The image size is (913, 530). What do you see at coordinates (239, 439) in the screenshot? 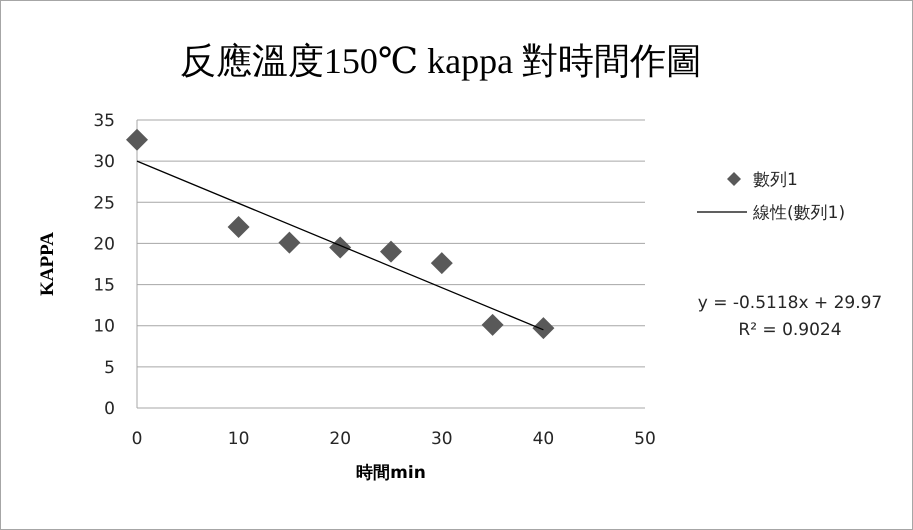
I see `x-tick-label: 10` at bounding box center [239, 439].